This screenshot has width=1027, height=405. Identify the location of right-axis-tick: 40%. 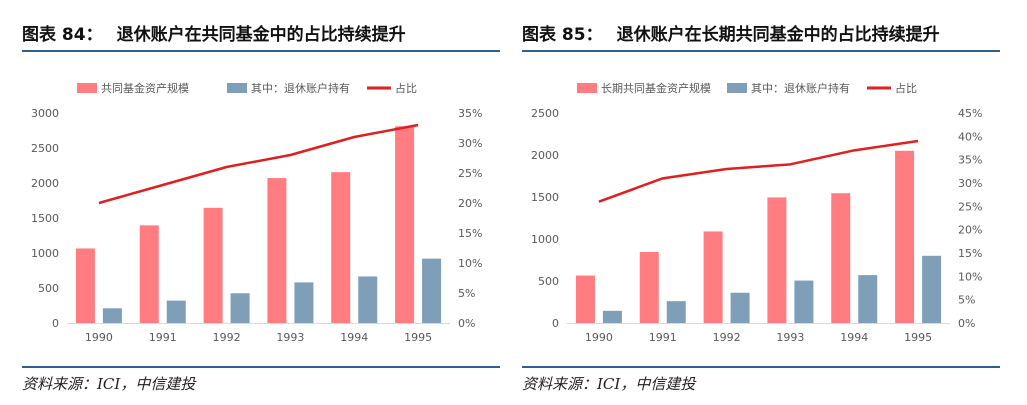
(970, 136).